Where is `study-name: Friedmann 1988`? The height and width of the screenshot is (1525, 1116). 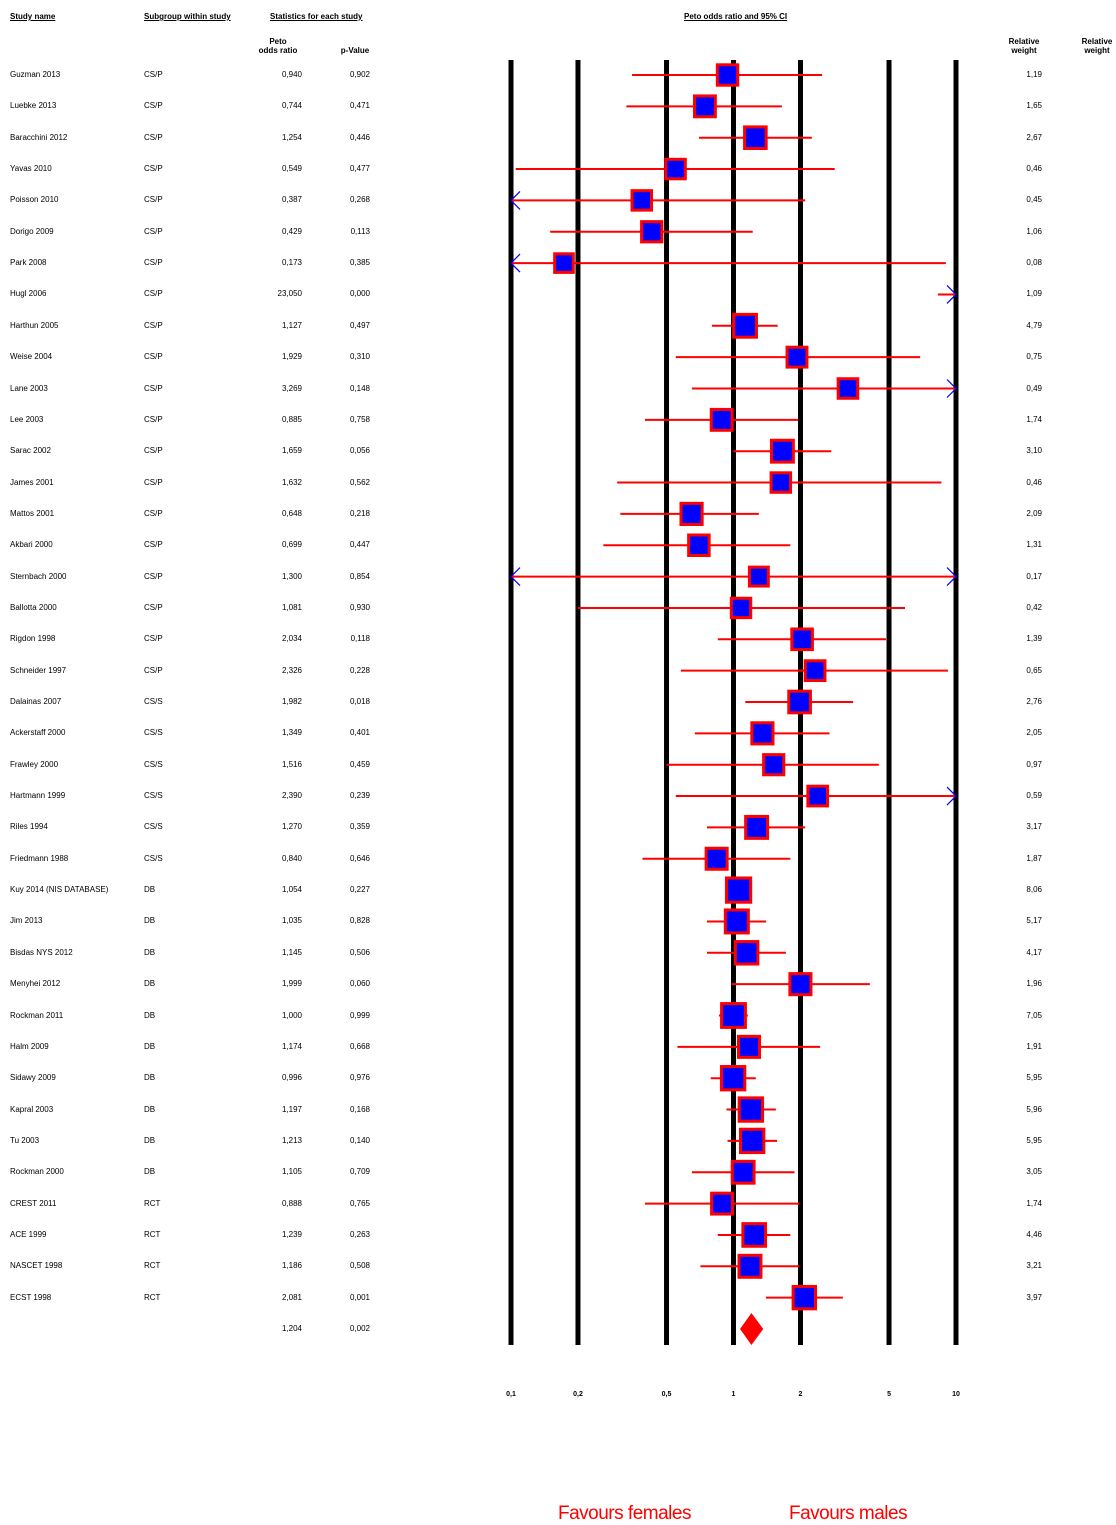
study-name: Friedmann 1988 is located at coordinates (39, 858).